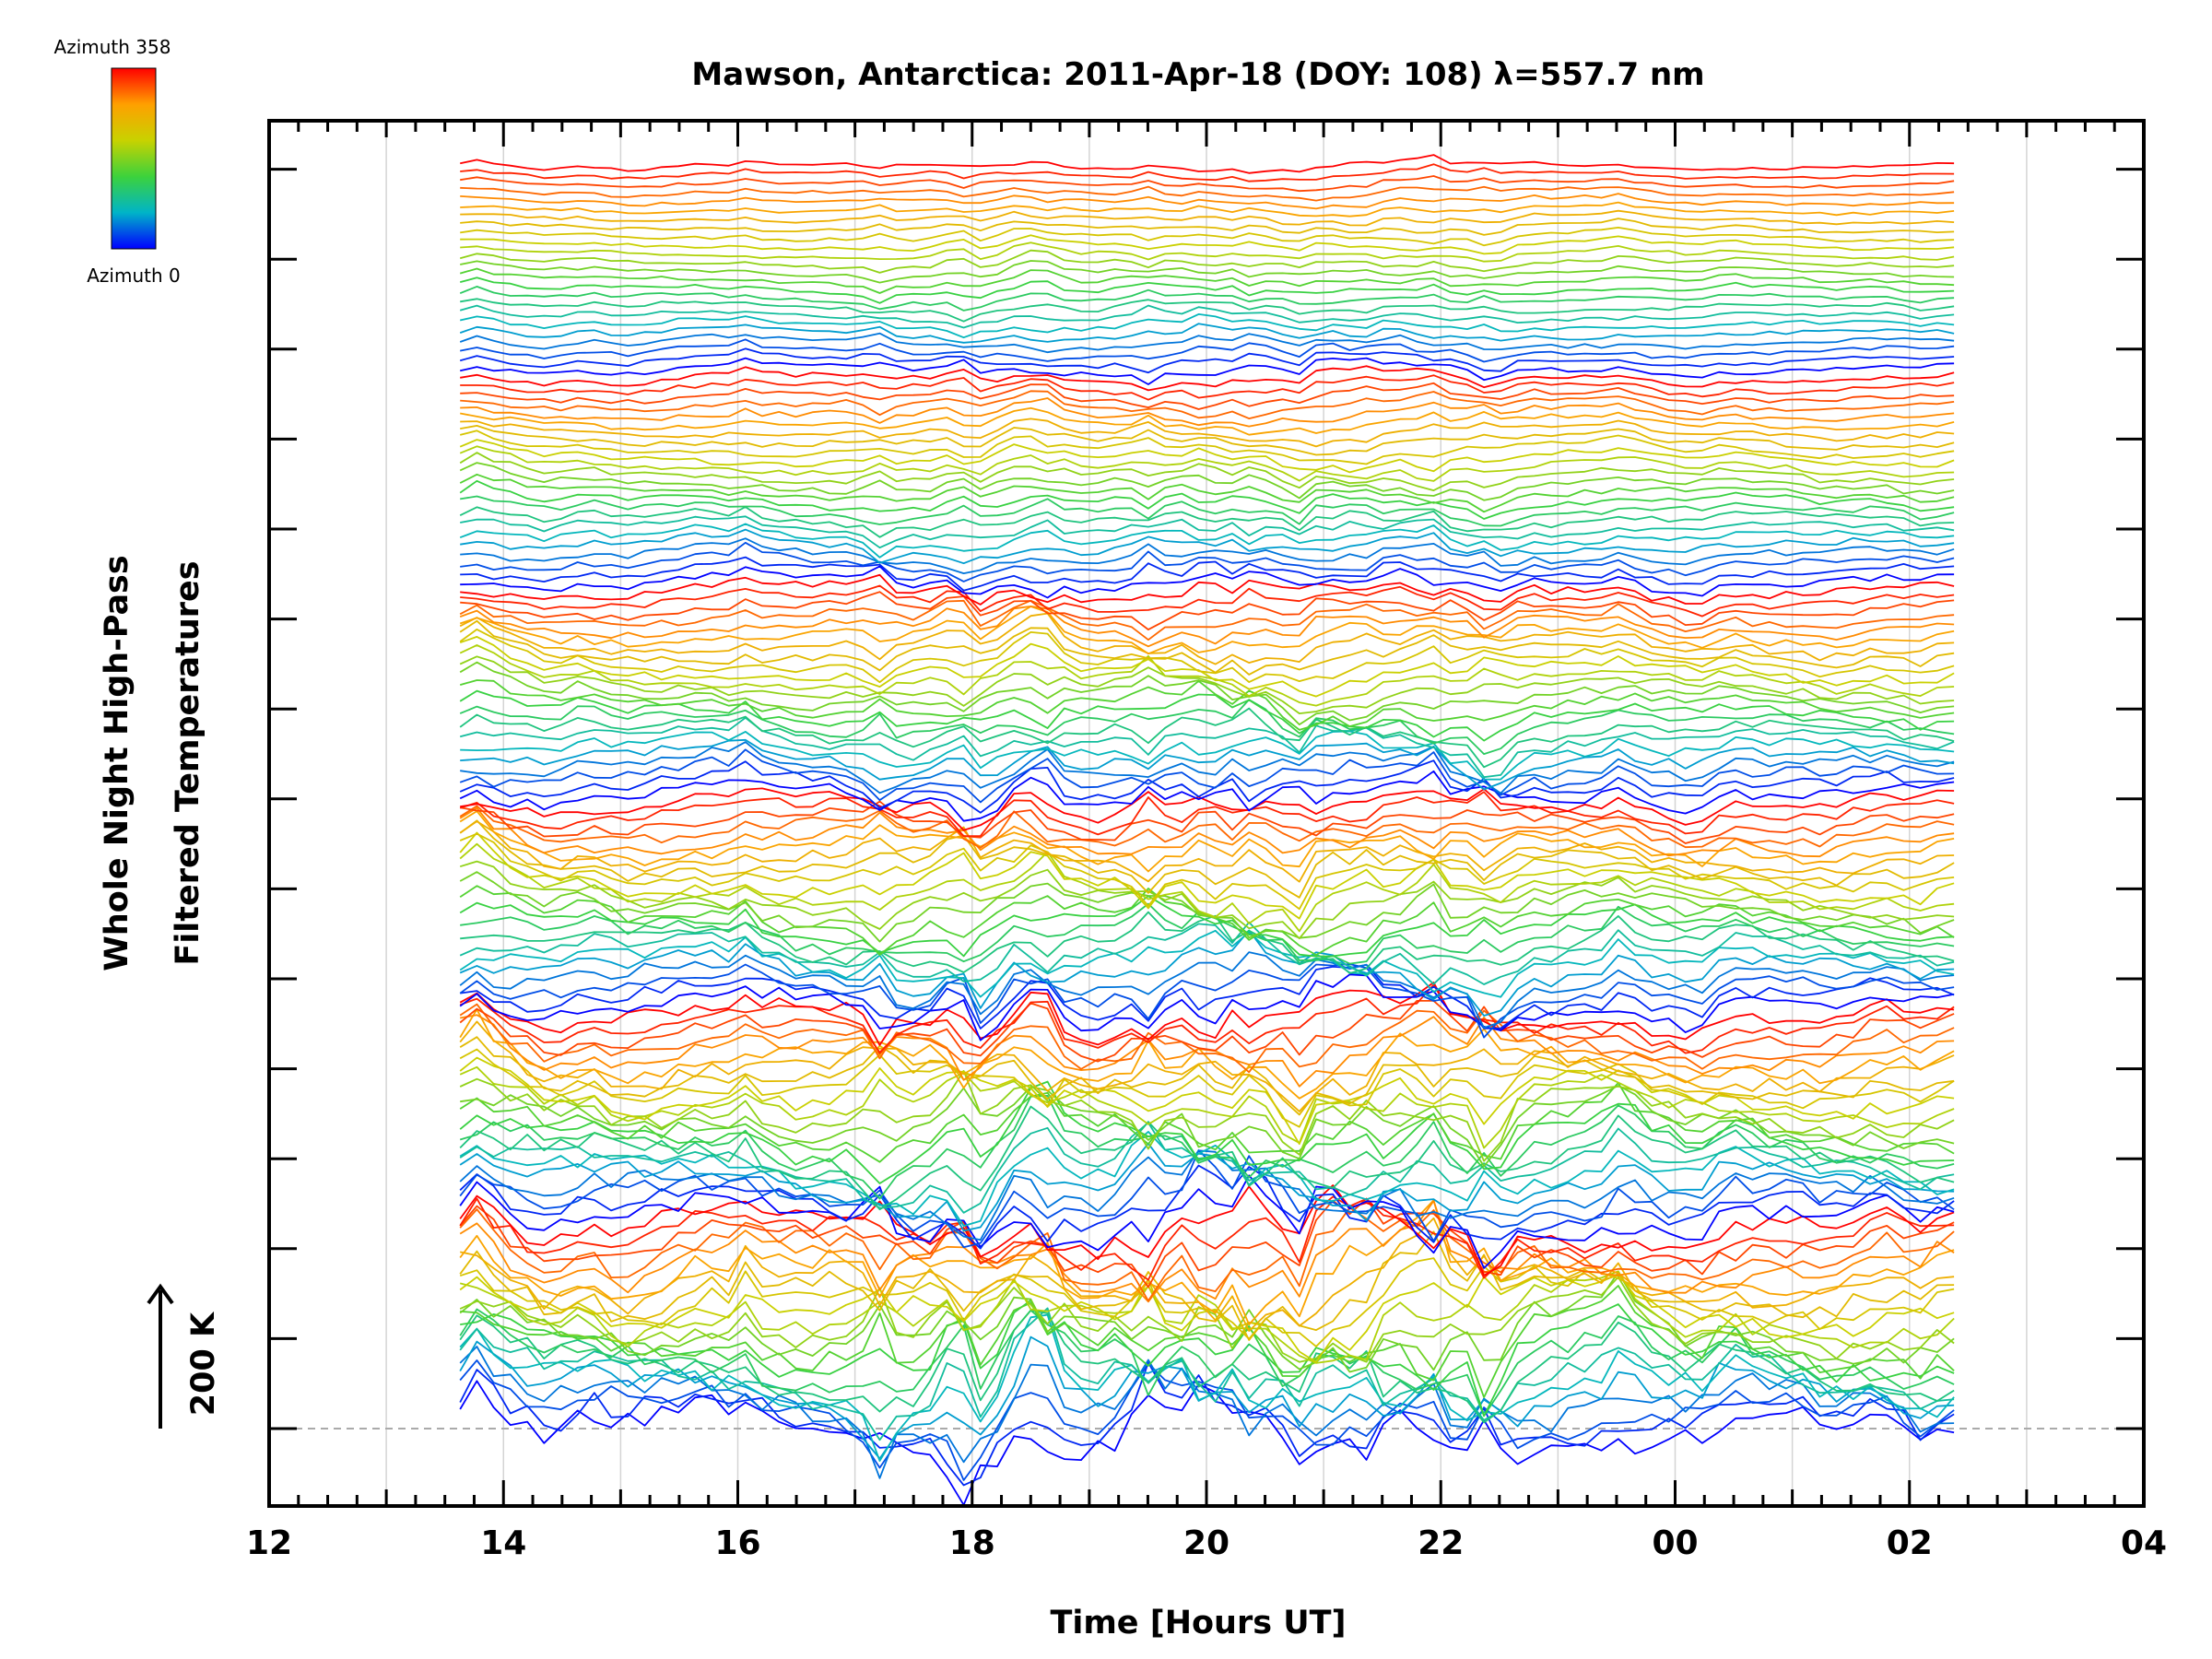  Describe the element at coordinates (160, 1294) in the screenshot. I see `scale-bar-arrow-head` at that location.